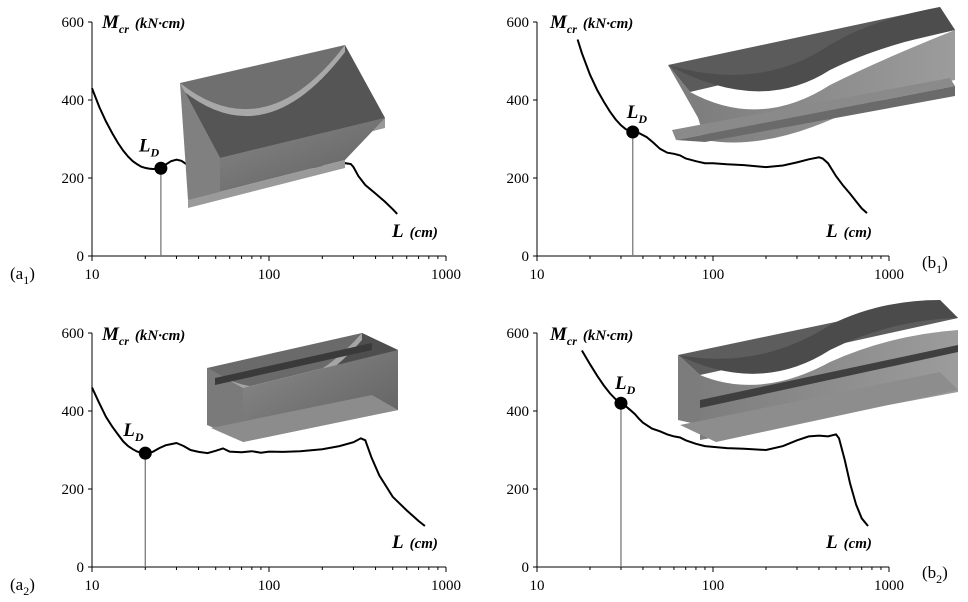 This screenshot has height=602, width=968. What do you see at coordinates (22, 275) in the screenshot?
I see `panel-label: (a1)` at bounding box center [22, 275].